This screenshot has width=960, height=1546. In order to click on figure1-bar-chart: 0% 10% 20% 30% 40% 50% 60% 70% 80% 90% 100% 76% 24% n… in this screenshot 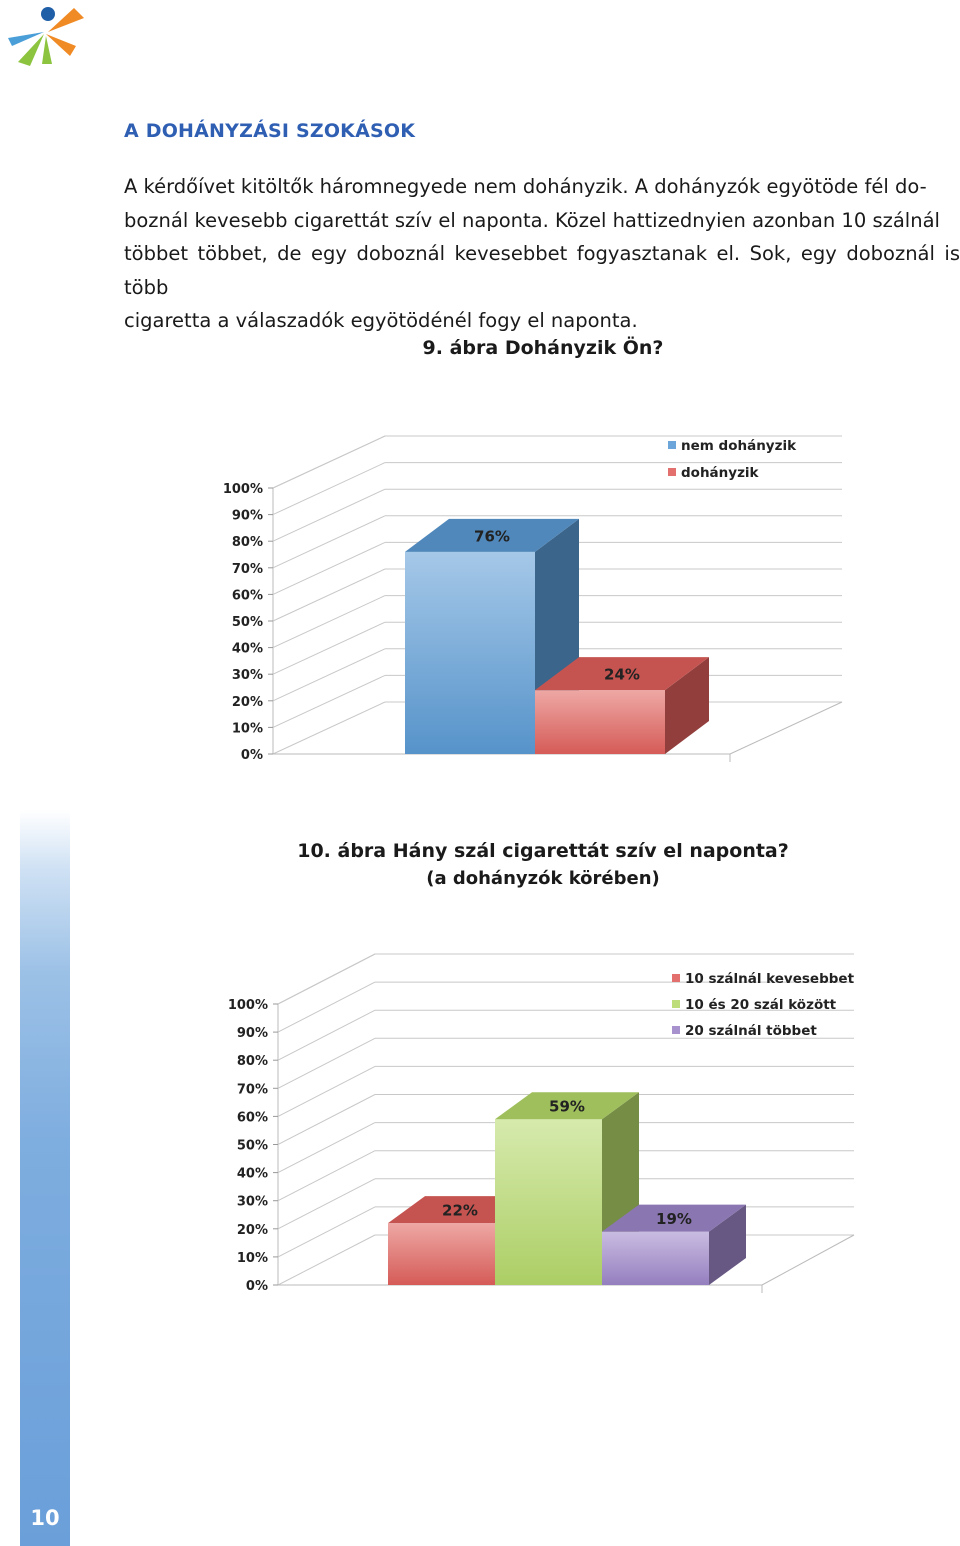, I will do `click(533, 599)`.